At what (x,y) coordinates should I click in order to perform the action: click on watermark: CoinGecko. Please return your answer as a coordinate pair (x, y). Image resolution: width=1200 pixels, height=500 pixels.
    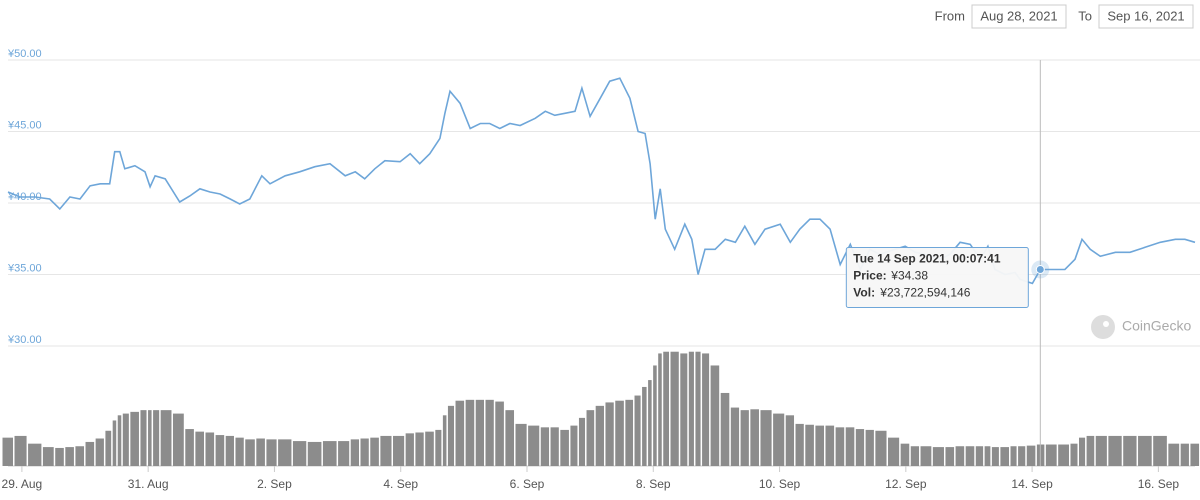
    Looking at the image, I should click on (1141, 327).